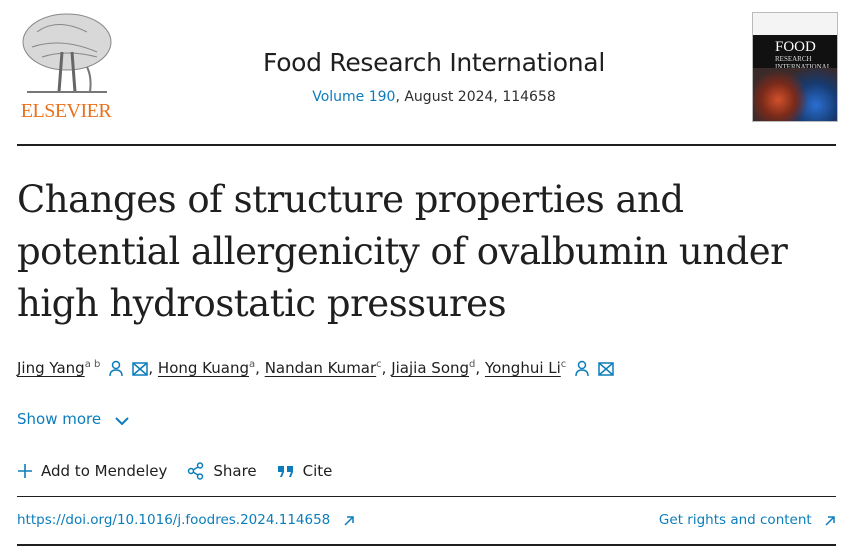 This screenshot has width=856, height=556. I want to click on share-button: Share, so click(222, 471).